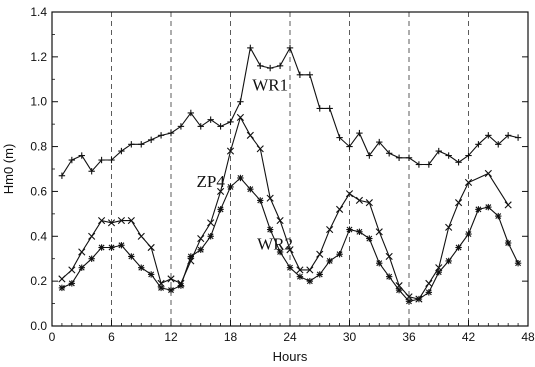  I want to click on x-tick-label: 36, so click(409, 337).